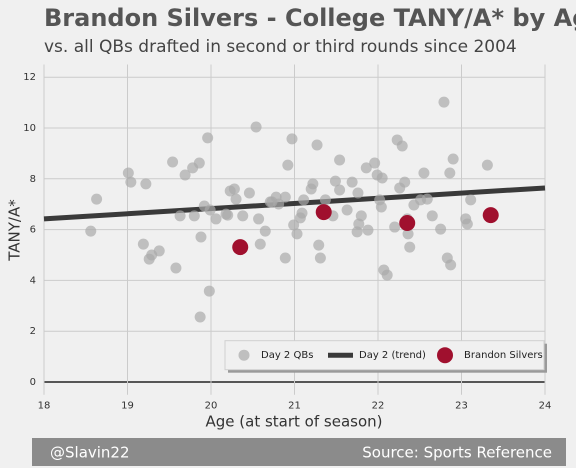 Image resolution: width=576 pixels, height=468 pixels. Describe the element at coordinates (29, 128) in the screenshot. I see `y-tick-label: 10` at that location.